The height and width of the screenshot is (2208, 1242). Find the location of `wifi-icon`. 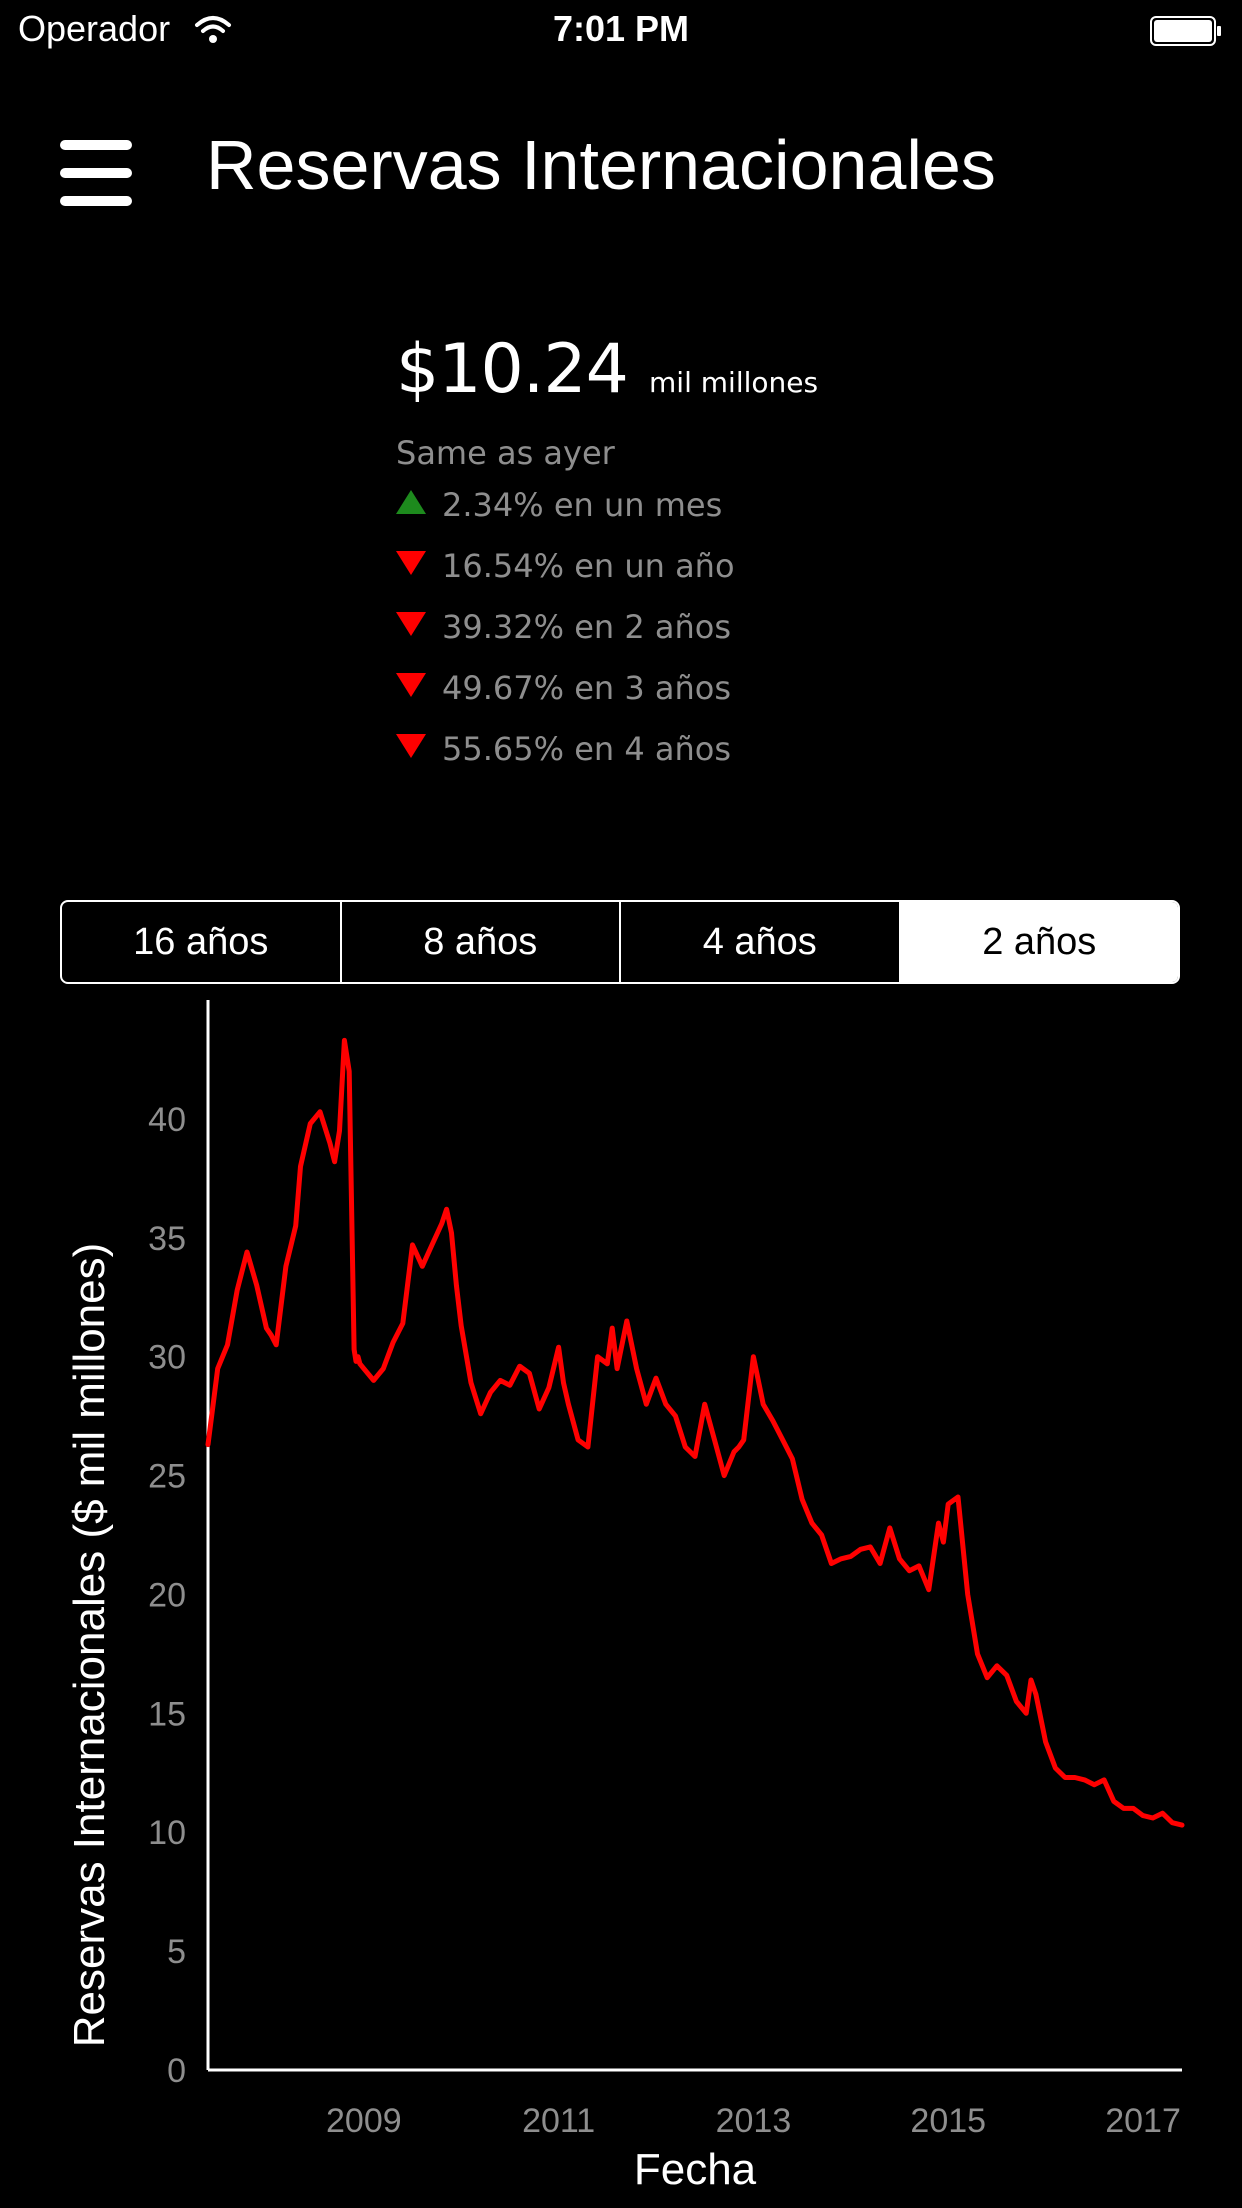

wifi-icon is located at coordinates (213, 29).